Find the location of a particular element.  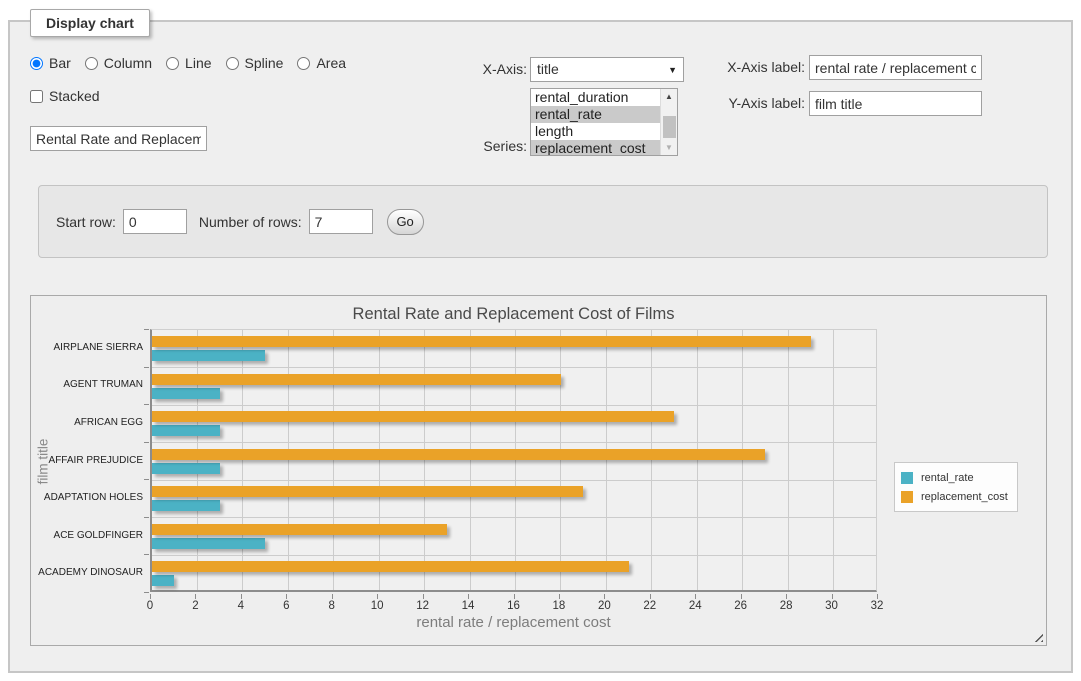

radio-column-label: Column is located at coordinates (128, 63).